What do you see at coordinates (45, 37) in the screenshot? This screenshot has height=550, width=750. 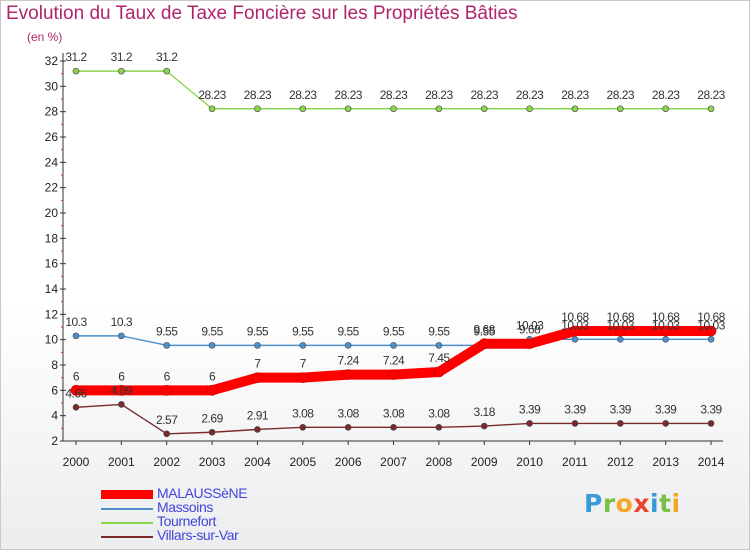 I see `y-axis-unit-label: (en %)` at bounding box center [45, 37].